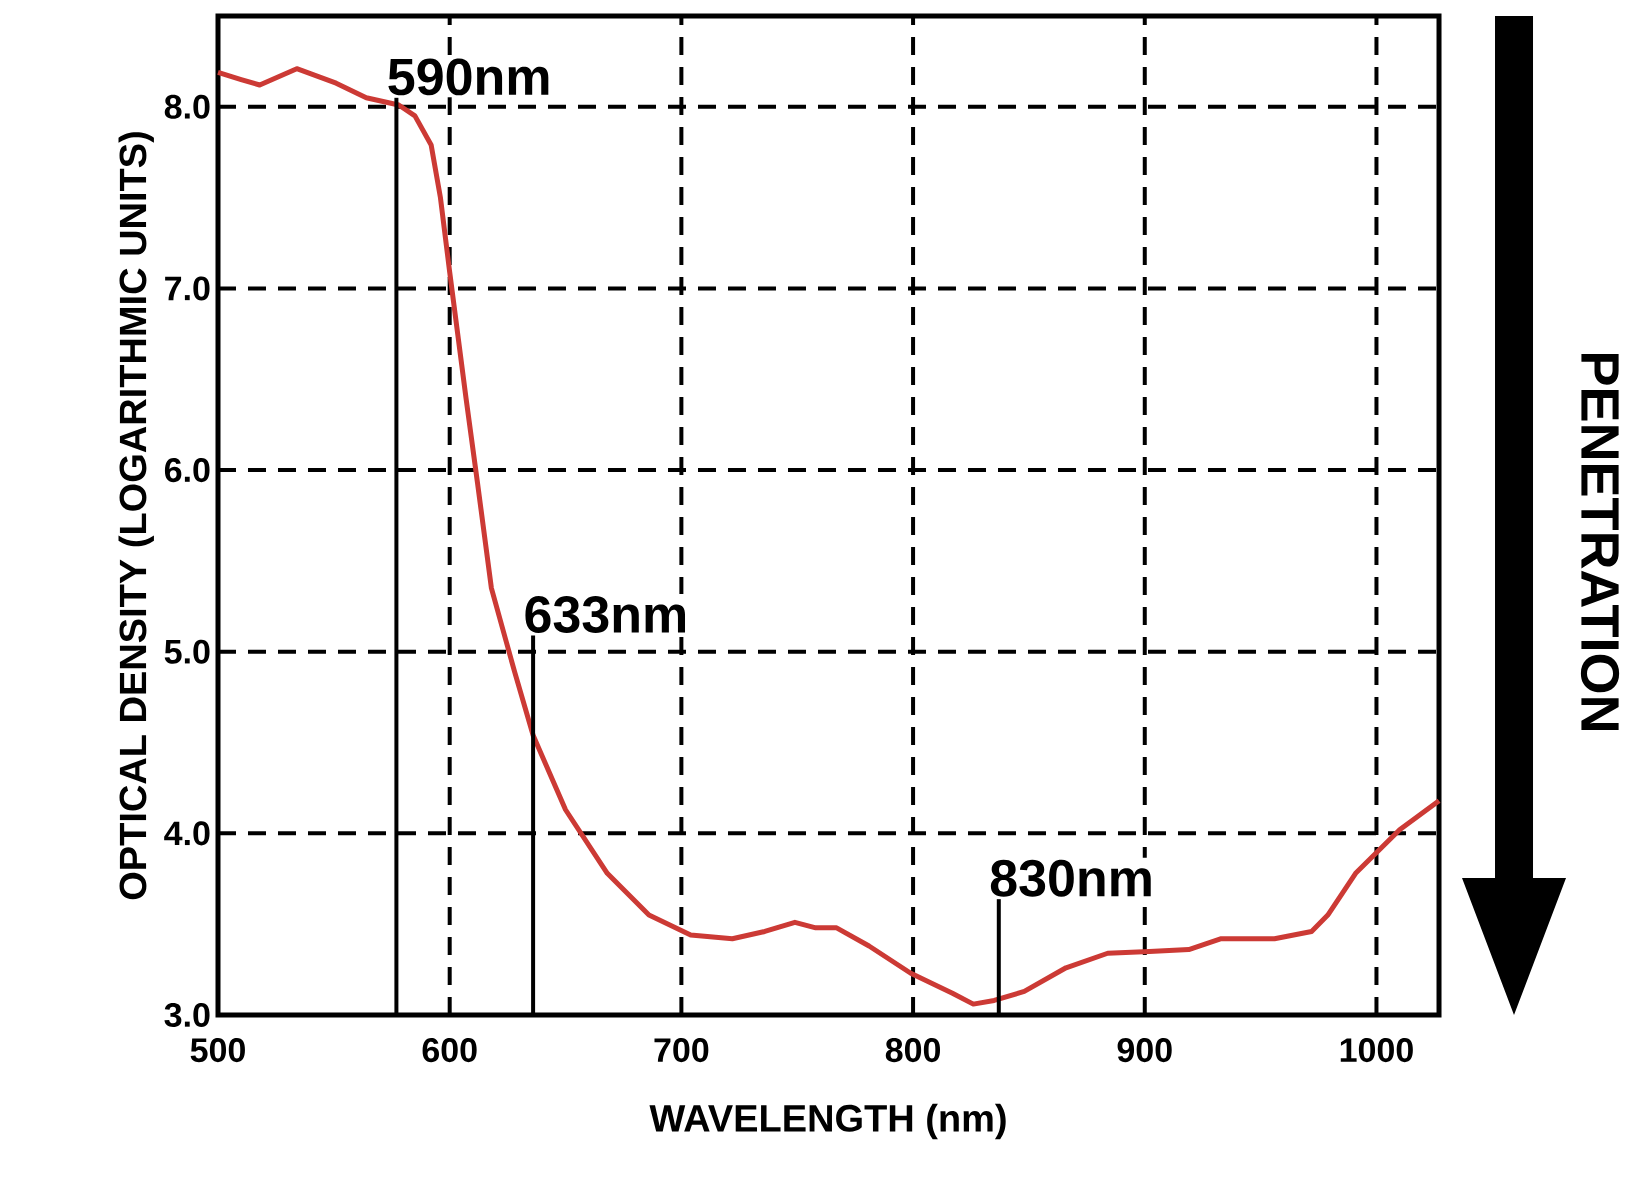 The width and height of the screenshot is (1650, 1184). Describe the element at coordinates (187, 1015) in the screenshot. I see `y-tick-label: 3.0` at that location.